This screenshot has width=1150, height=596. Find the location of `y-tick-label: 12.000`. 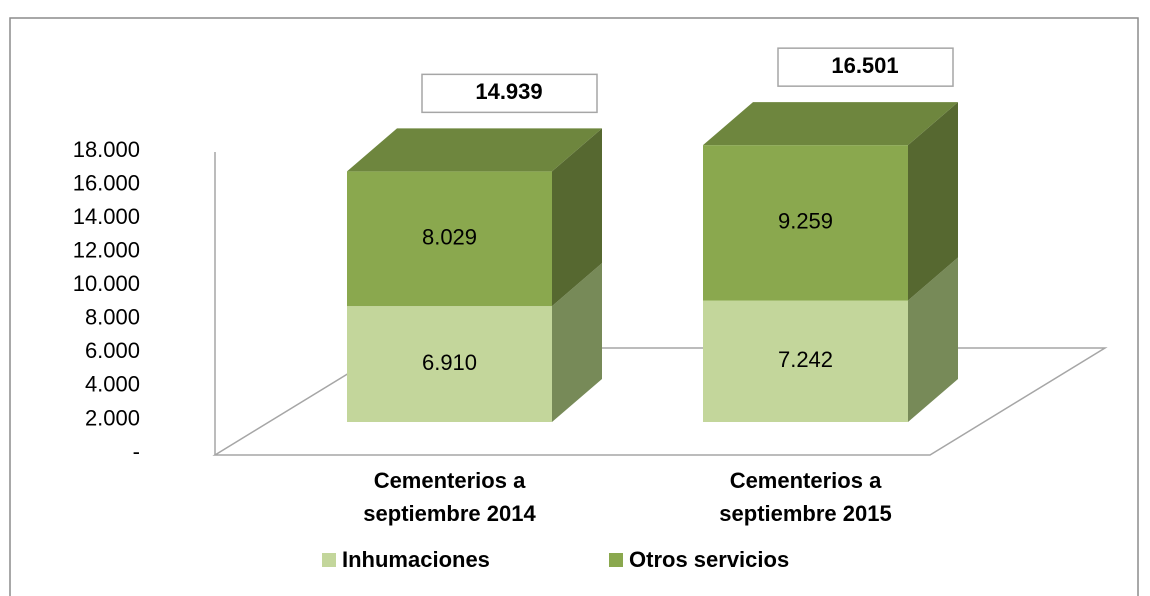

y-tick-label: 12.000 is located at coordinates (106, 249).